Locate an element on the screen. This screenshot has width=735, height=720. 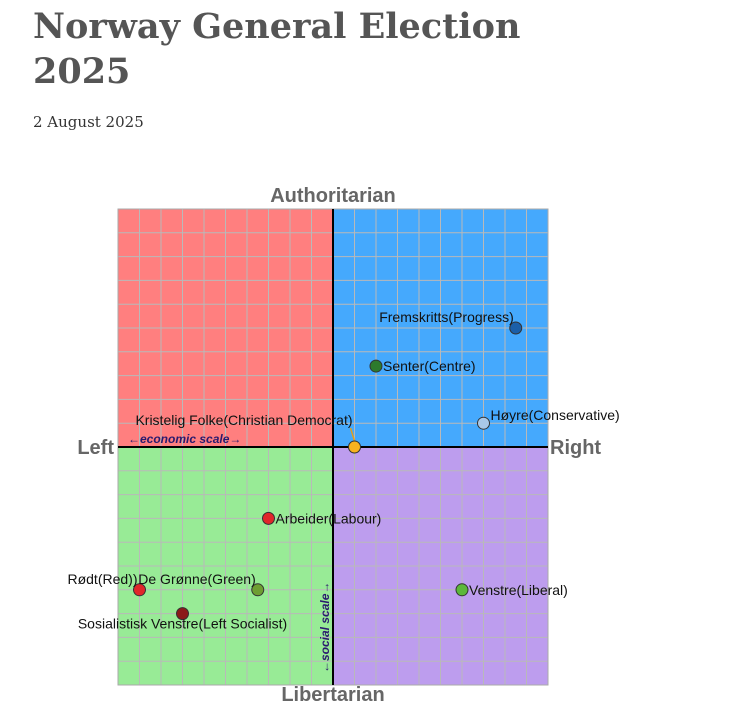
party-label: Høyre(Conservative) is located at coordinates (555, 415).